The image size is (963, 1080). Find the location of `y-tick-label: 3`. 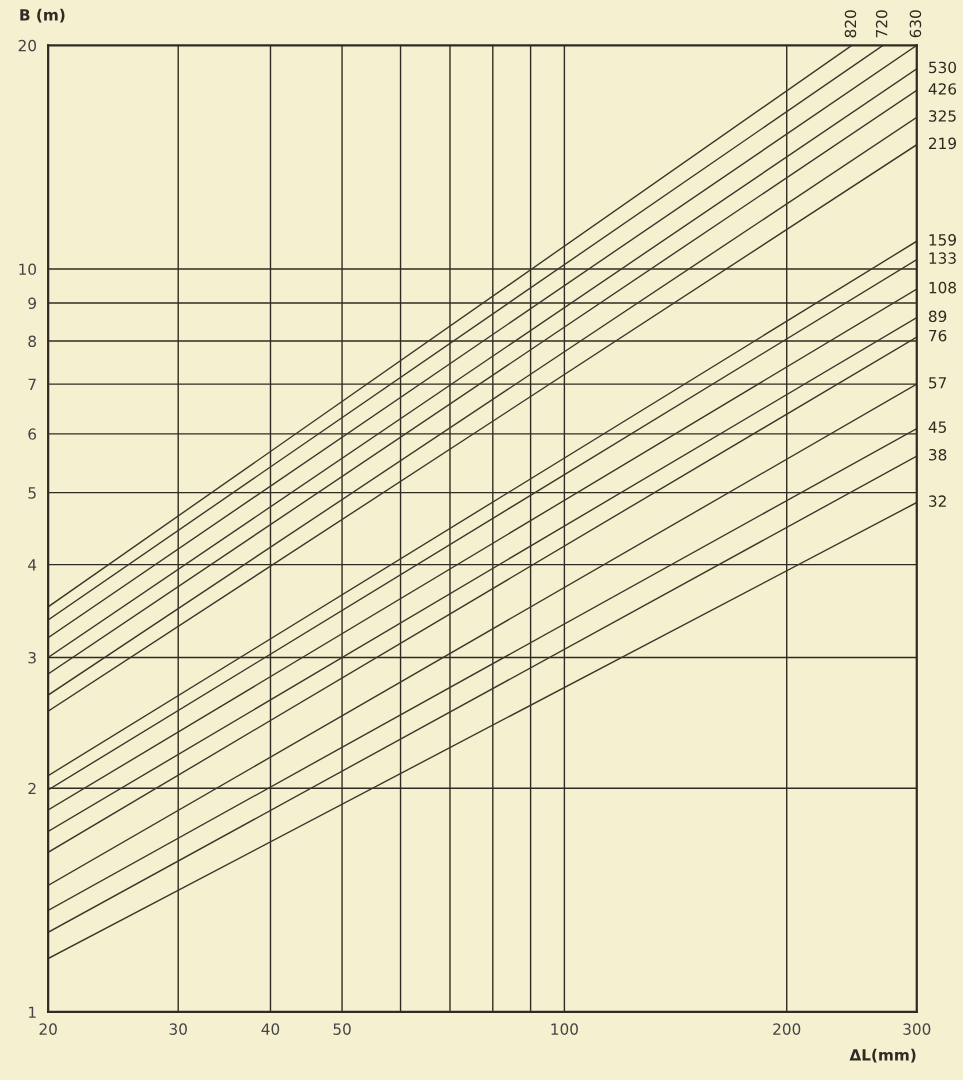

y-tick-label: 3 is located at coordinates (32, 657).